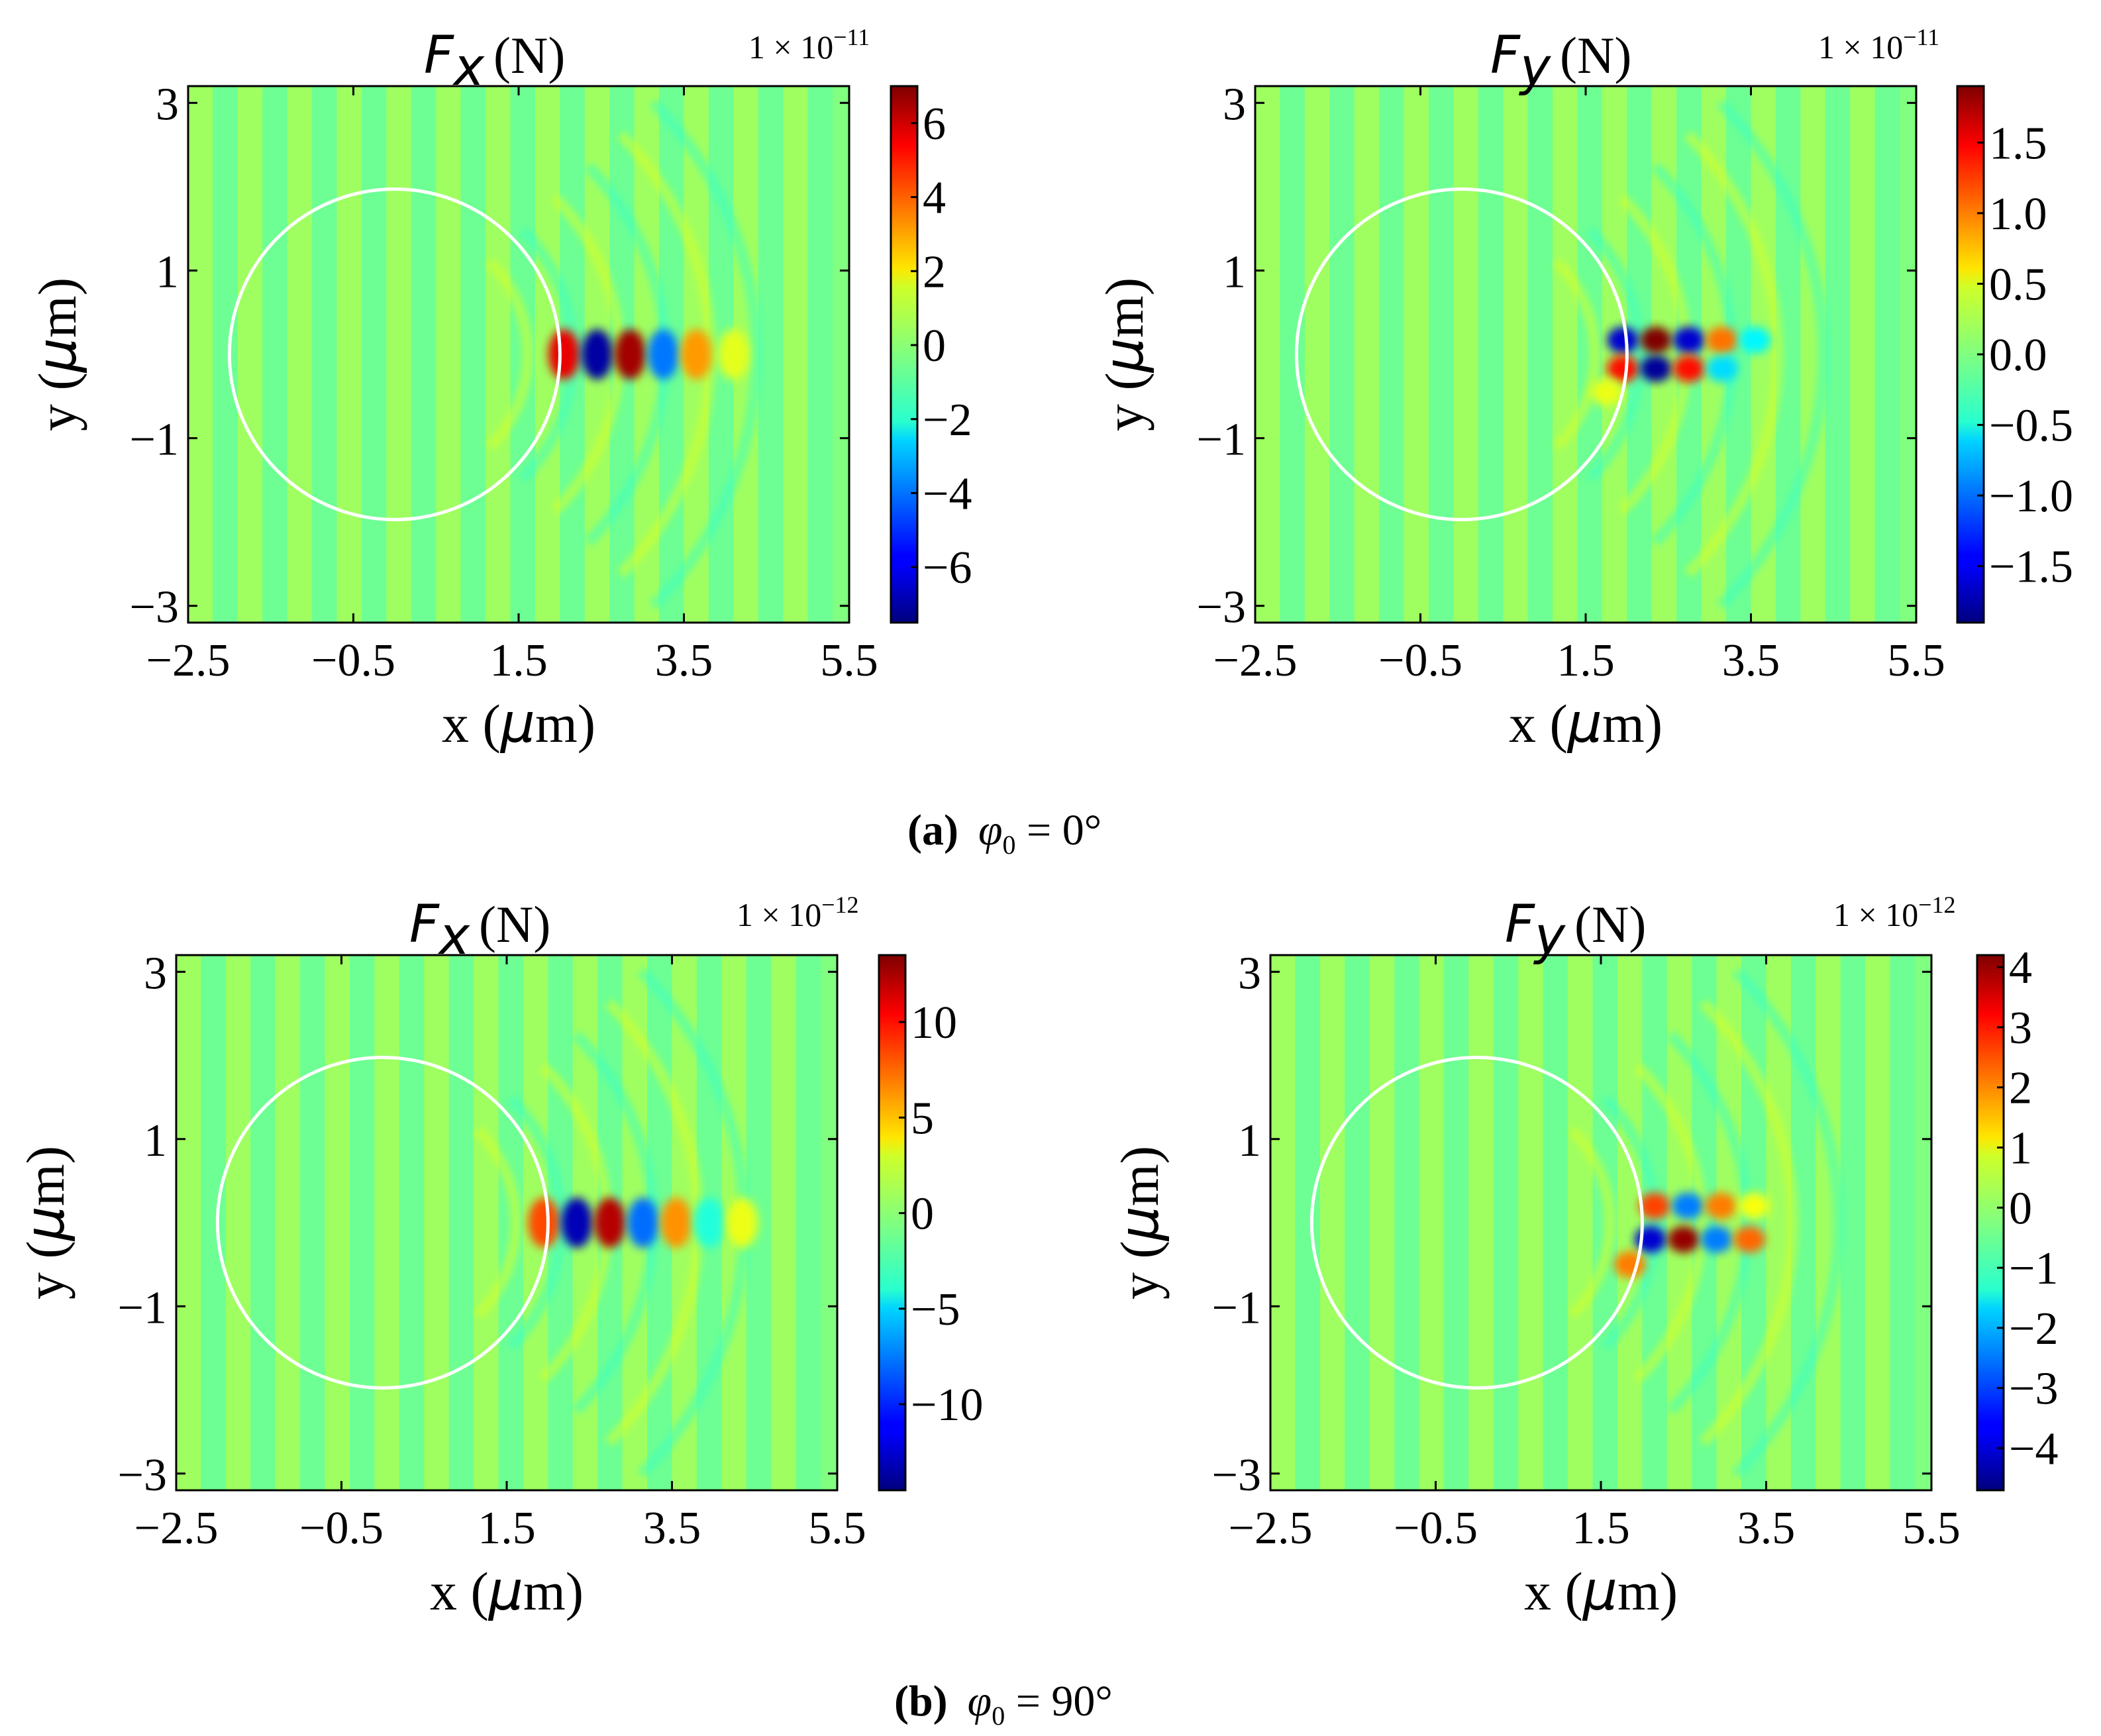 This screenshot has width=2101, height=1736. I want to click on chart-title: Fx (N), so click(494, 61).